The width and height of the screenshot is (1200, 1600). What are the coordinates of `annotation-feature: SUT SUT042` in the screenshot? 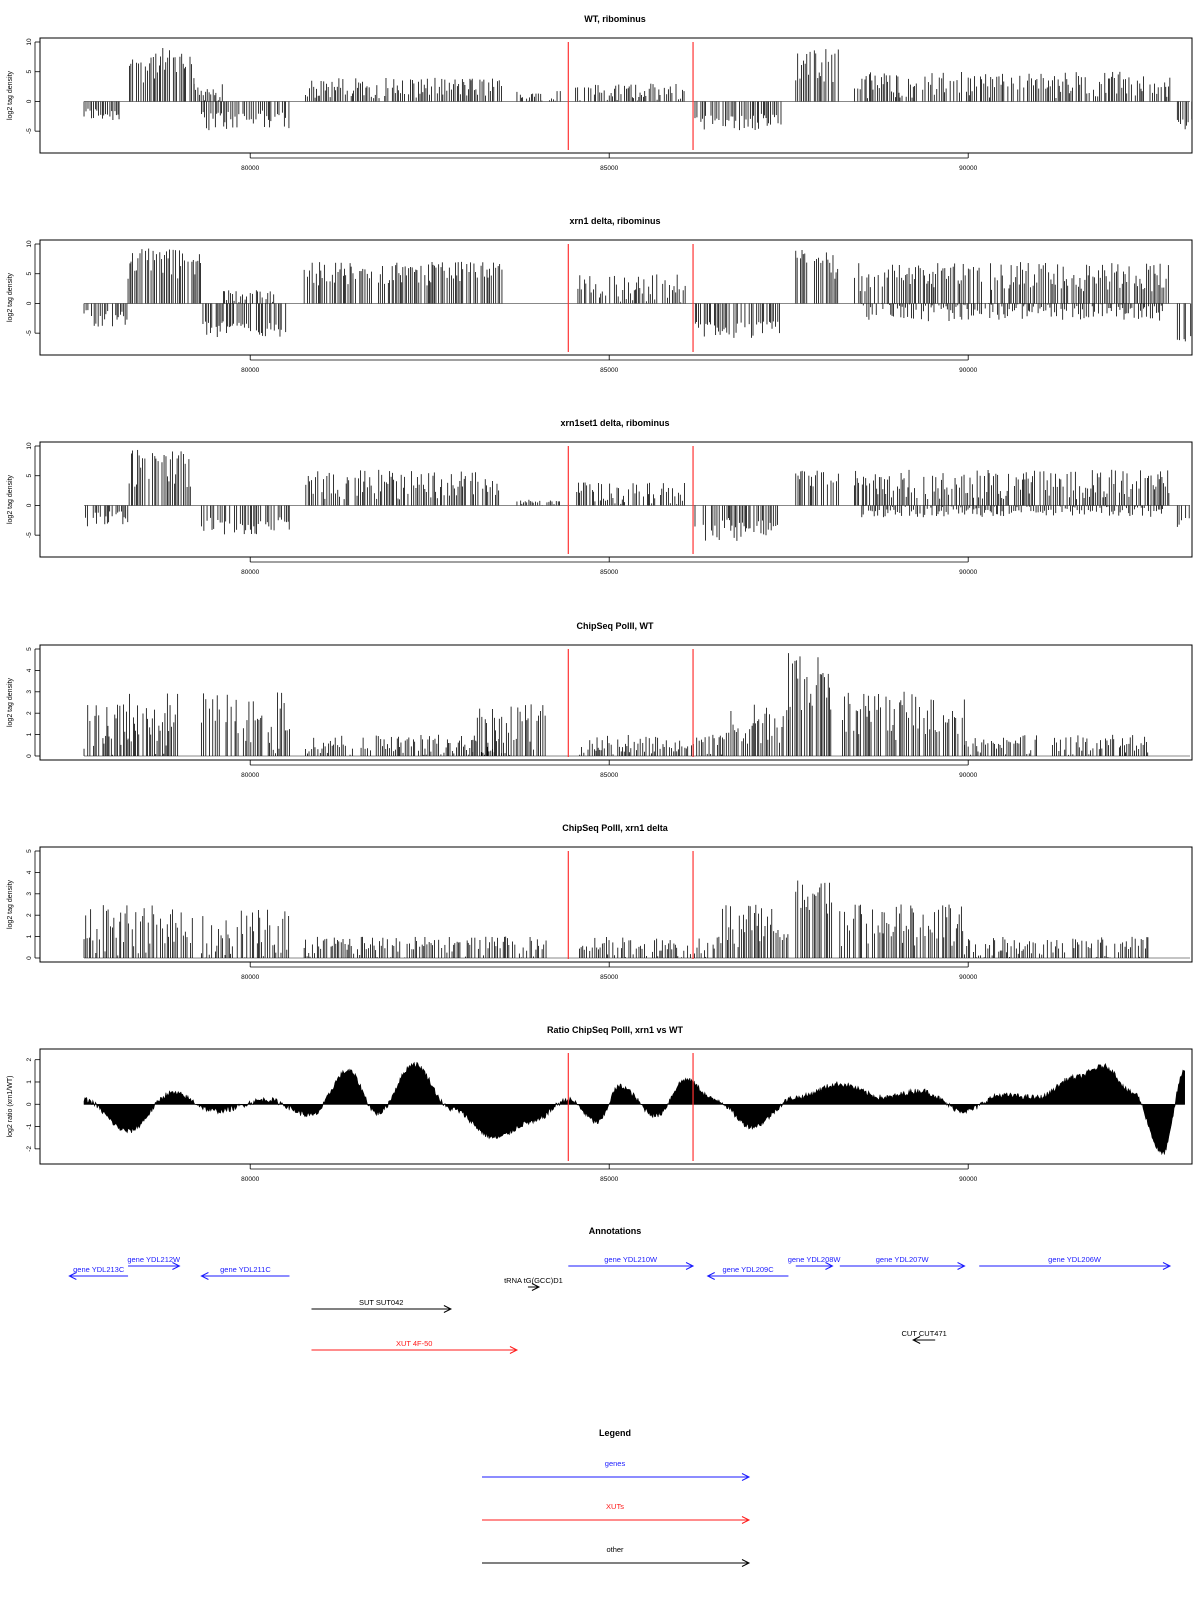 It's located at (382, 1305).